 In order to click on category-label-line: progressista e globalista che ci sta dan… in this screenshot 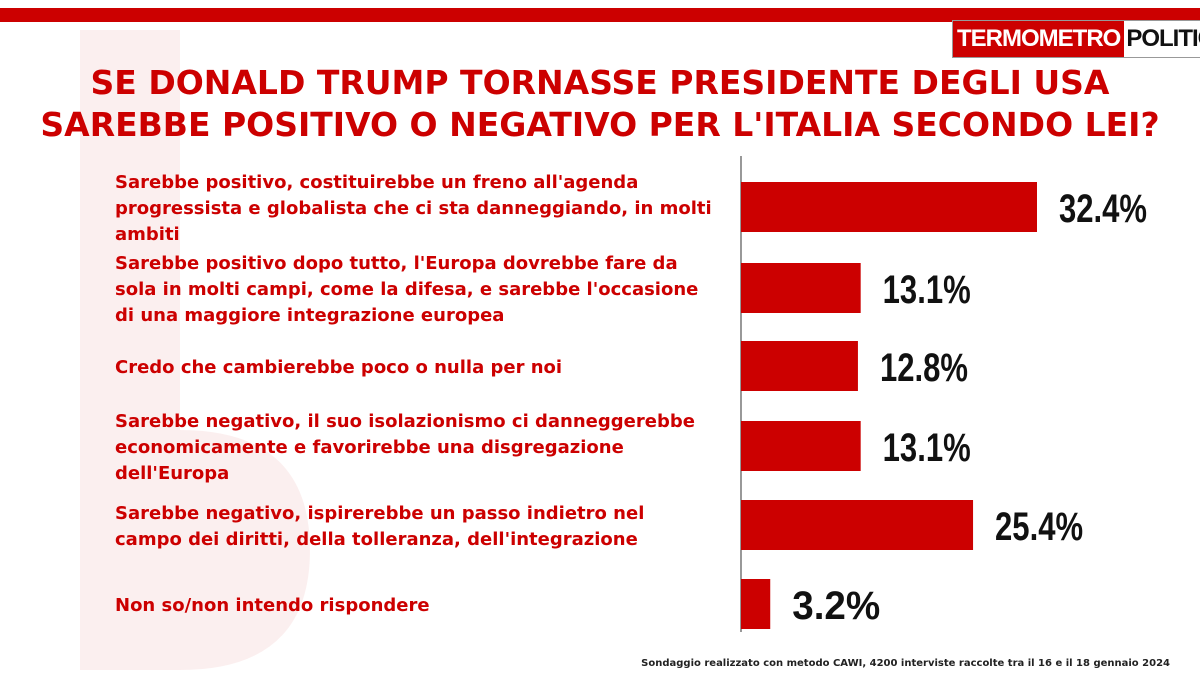, I will do `click(413, 208)`.